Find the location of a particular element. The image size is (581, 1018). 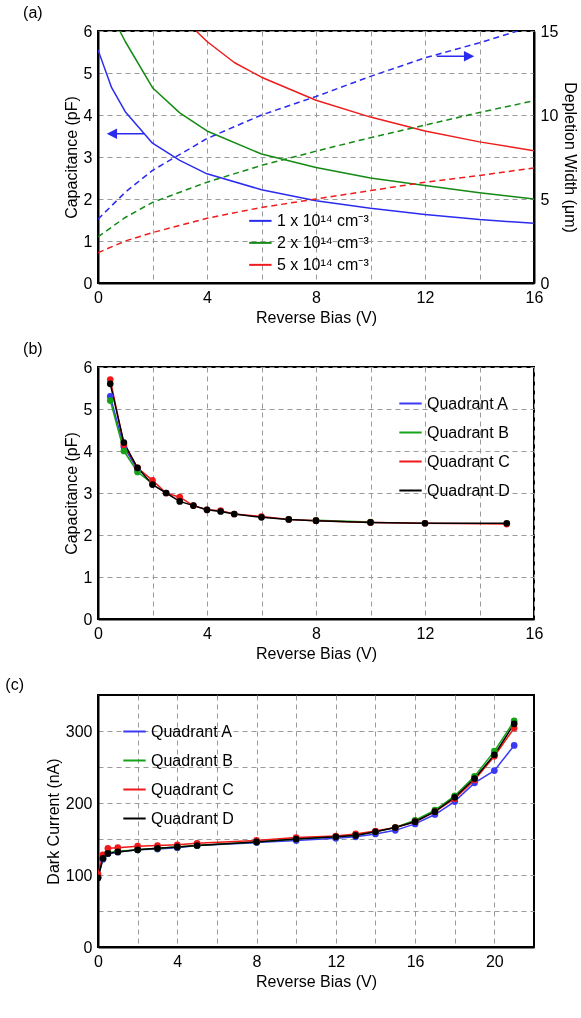

legend-label: 1 x 10¹⁴ cm⁻³ is located at coordinates (323, 220).